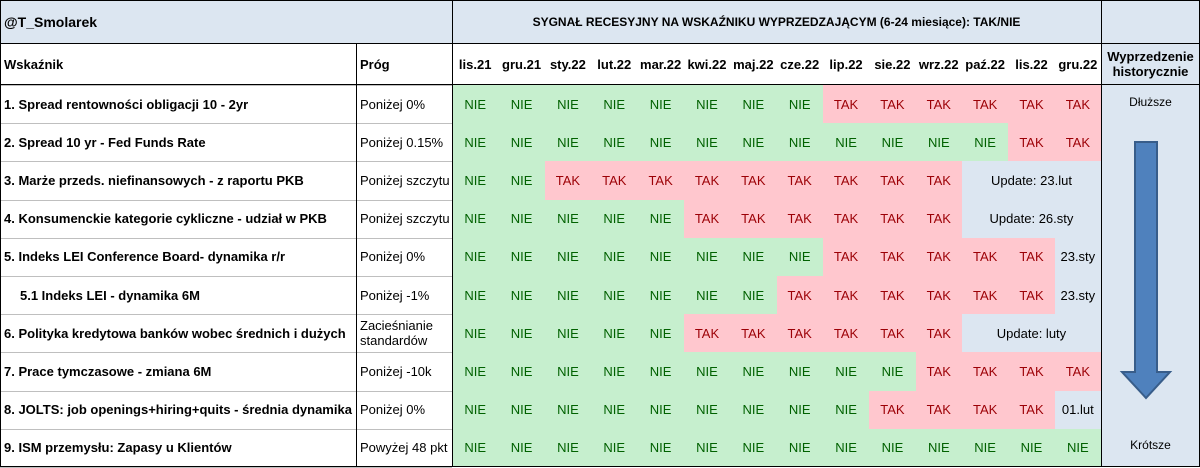  I want to click on update-note: 01.lut, so click(1077, 409).